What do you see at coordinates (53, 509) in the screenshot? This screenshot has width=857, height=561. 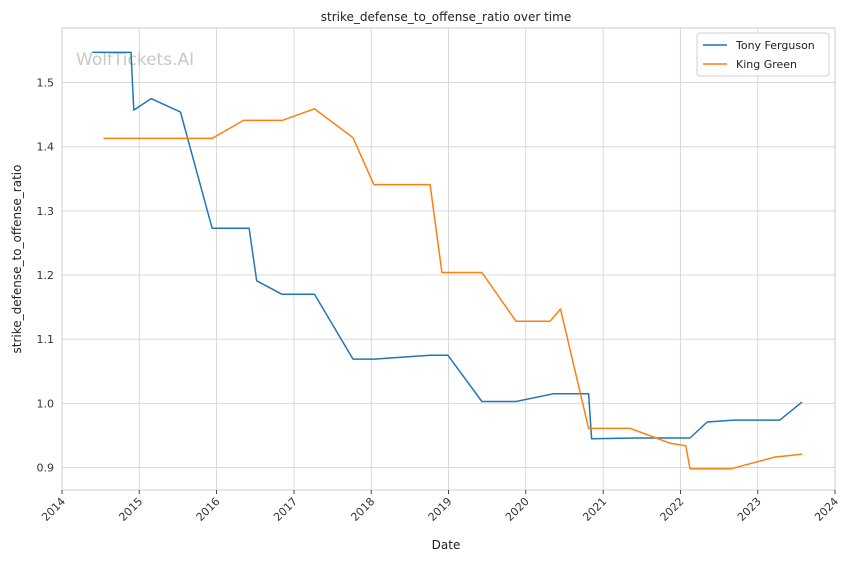 I see `x-tick-label: 2014` at bounding box center [53, 509].